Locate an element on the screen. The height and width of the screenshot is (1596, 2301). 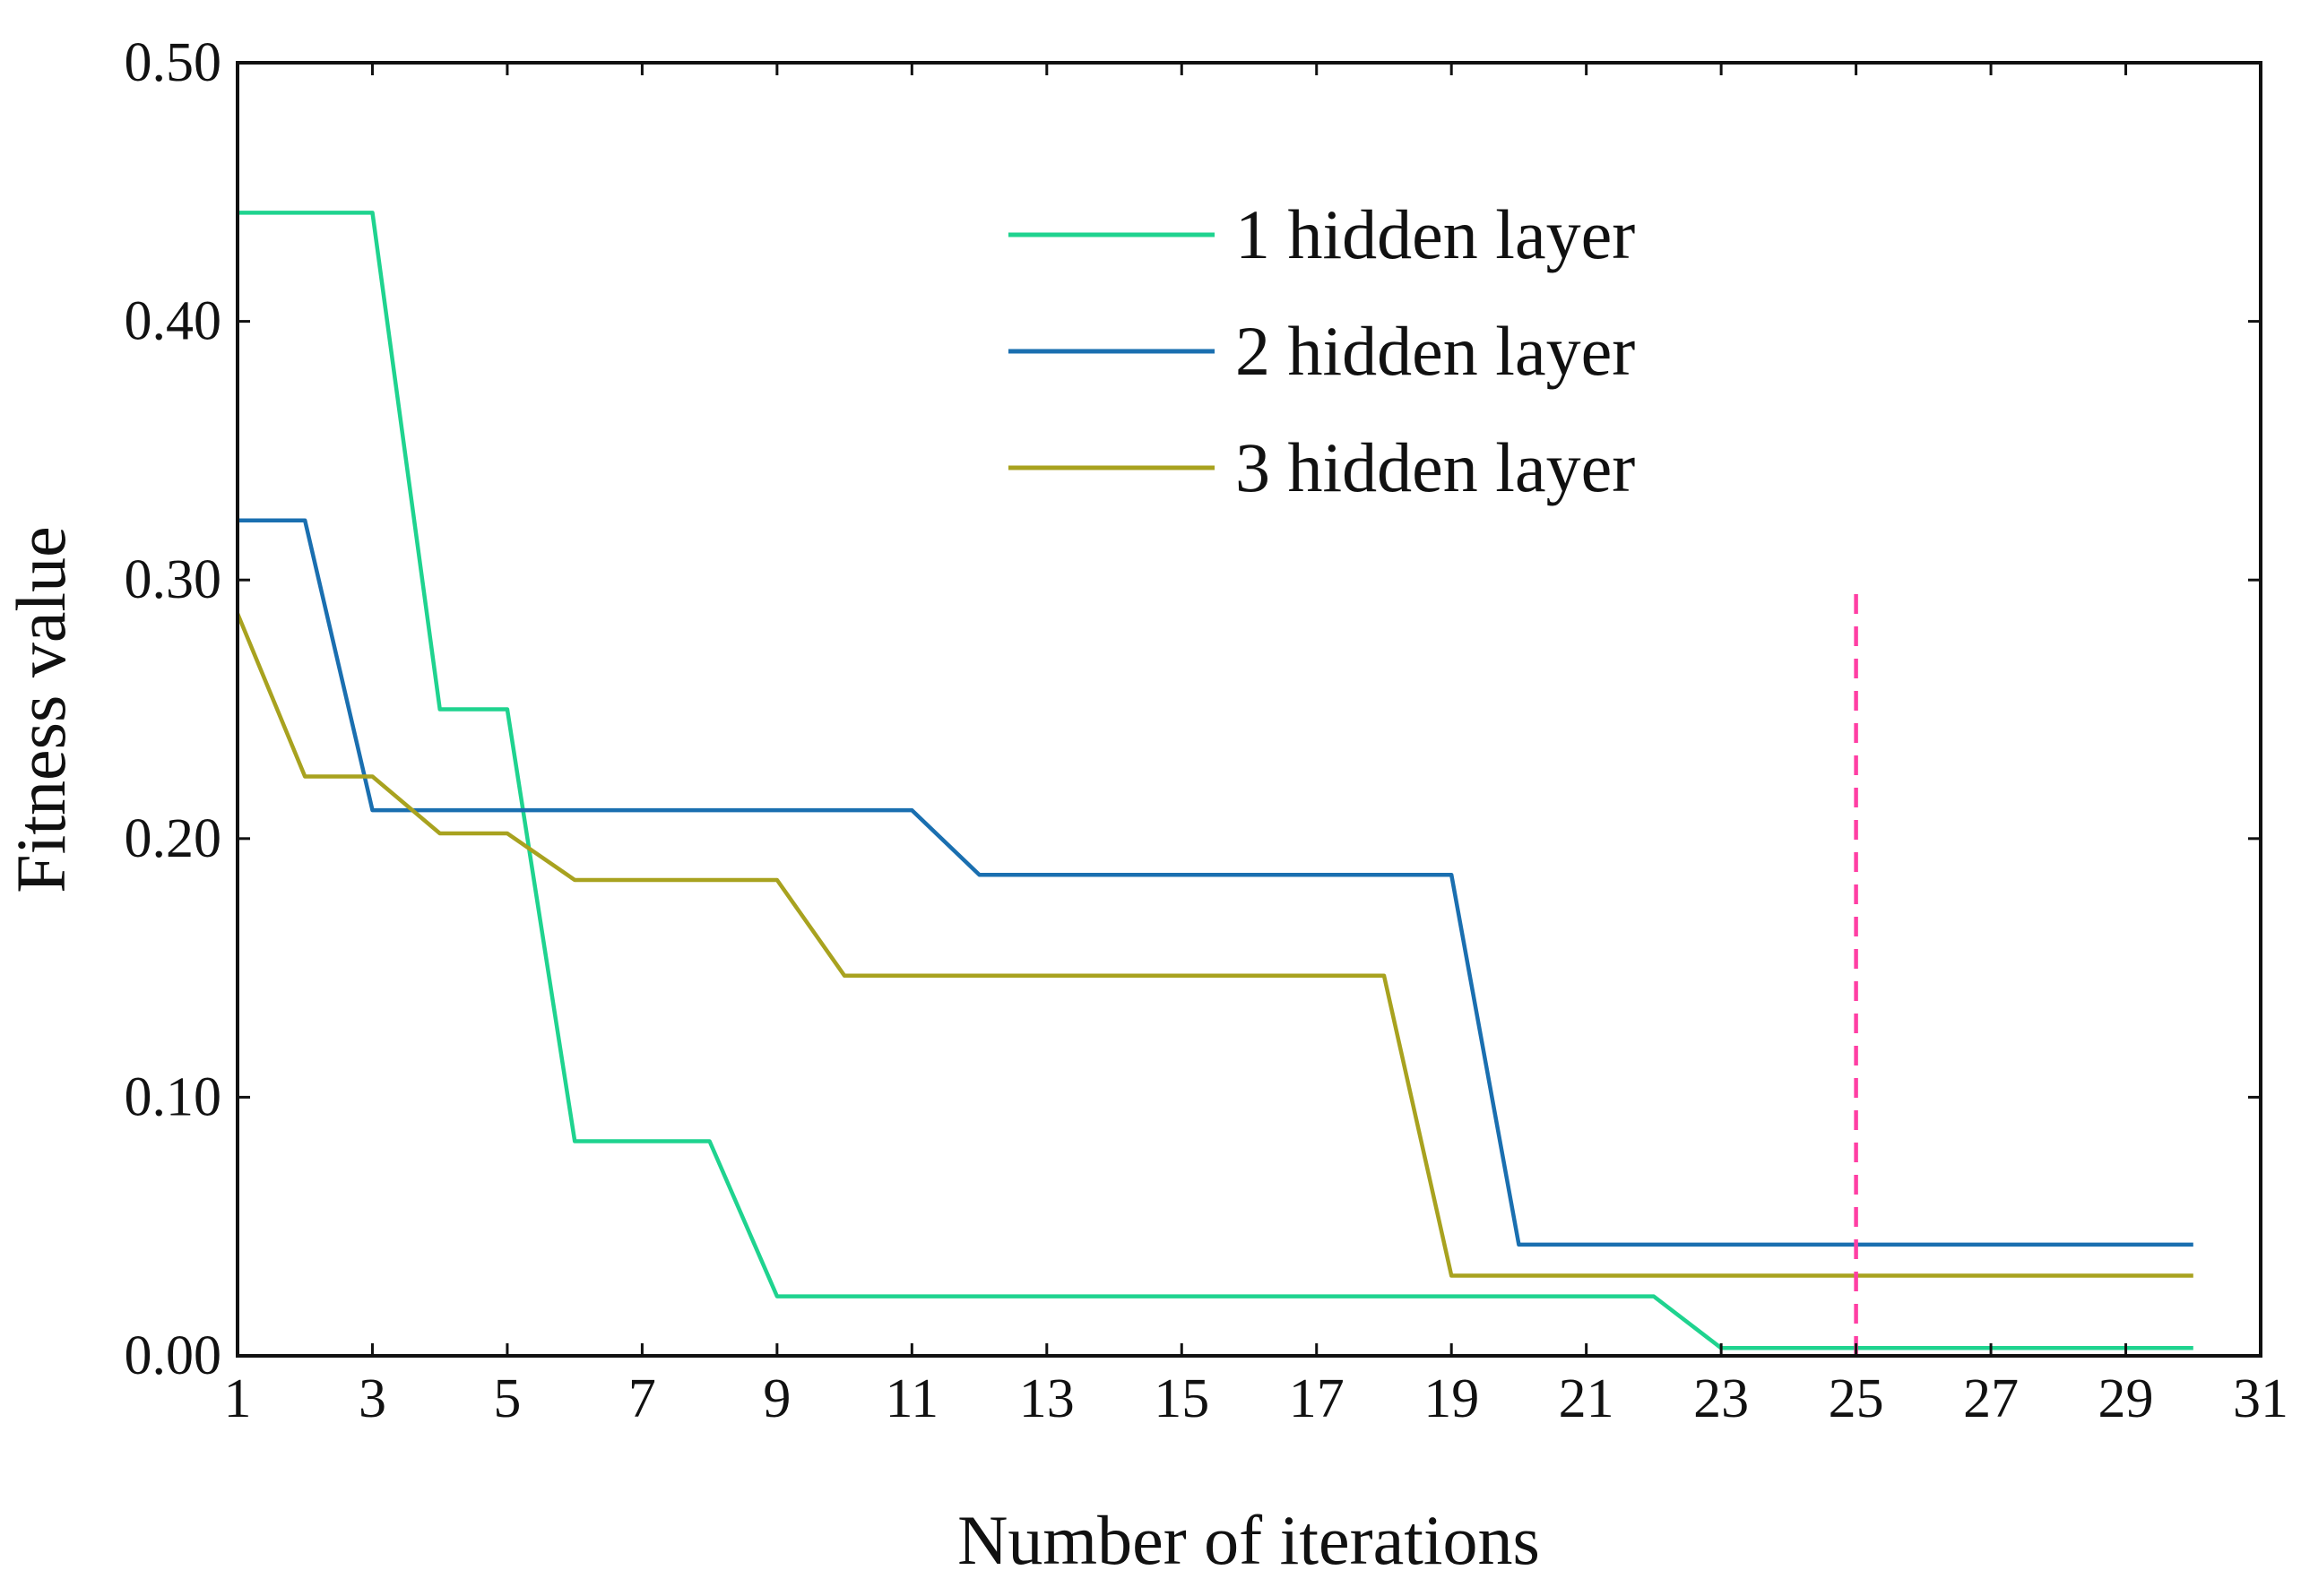
y-tick-label: 0.20 is located at coordinates (173, 839).